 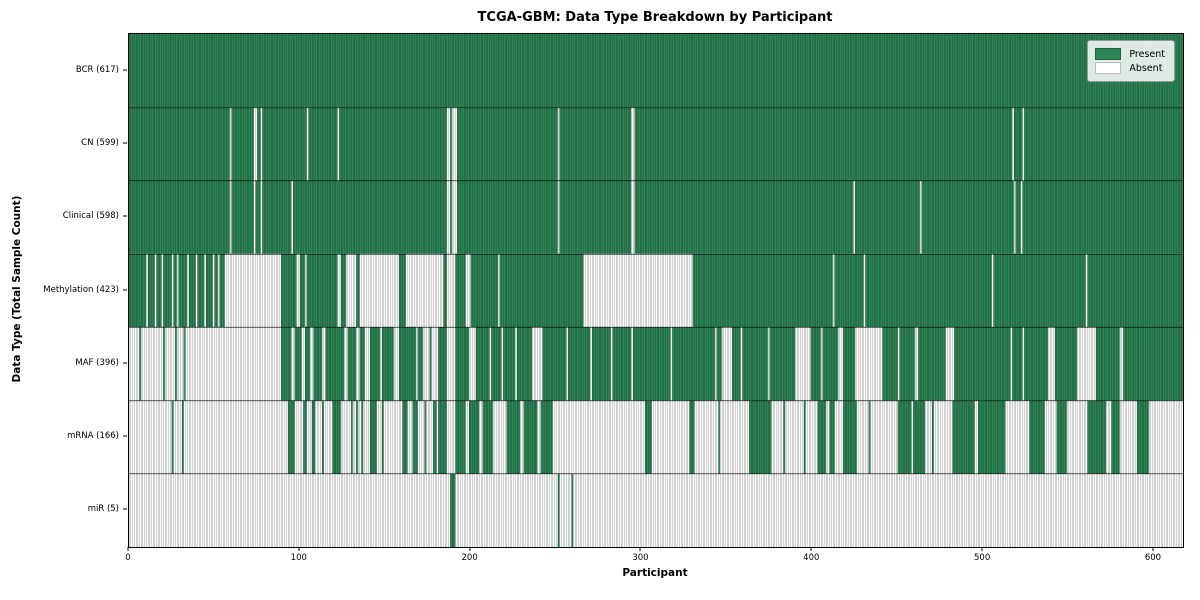 What do you see at coordinates (97, 69) in the screenshot?
I see `y-tick-label-BCR: BCR (617)` at bounding box center [97, 69].